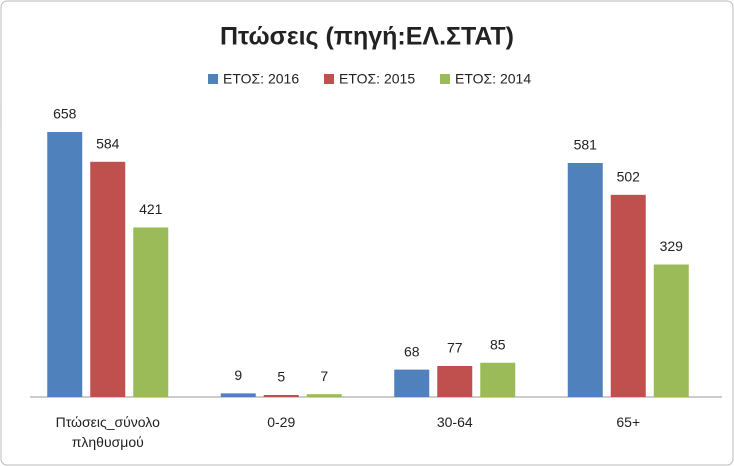  What do you see at coordinates (498, 344) in the screenshot?
I see `data-label: 85` at bounding box center [498, 344].